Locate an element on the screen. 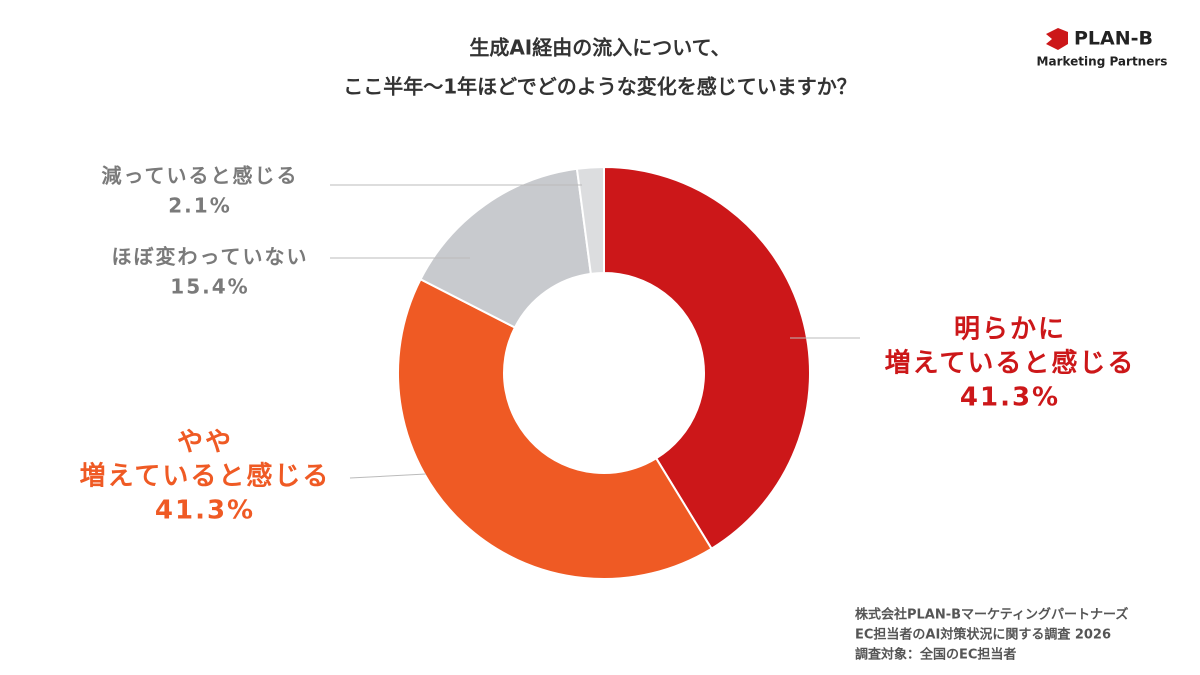 The image size is (1200, 675). source-text: 株式会社PLAN-Bマーケティングパートナーズ is located at coordinates (991, 615).